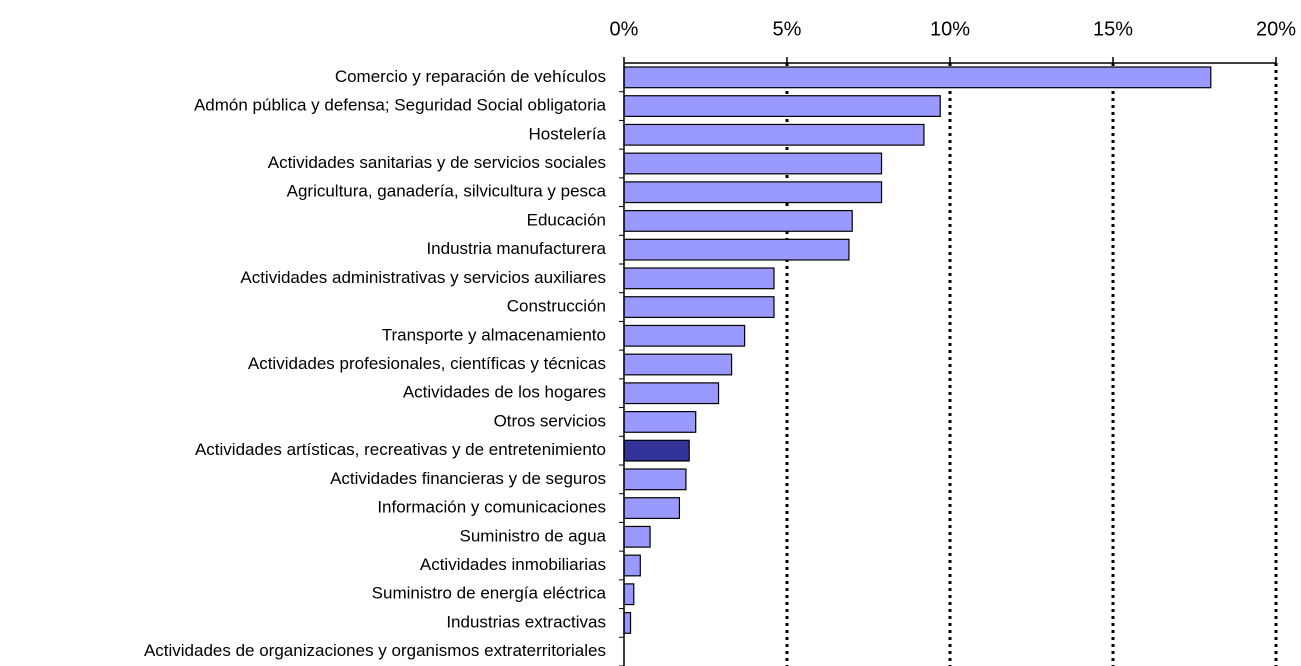  What do you see at coordinates (491, 507) in the screenshot?
I see `y-tick-label: Información y comunicaciones` at bounding box center [491, 507].